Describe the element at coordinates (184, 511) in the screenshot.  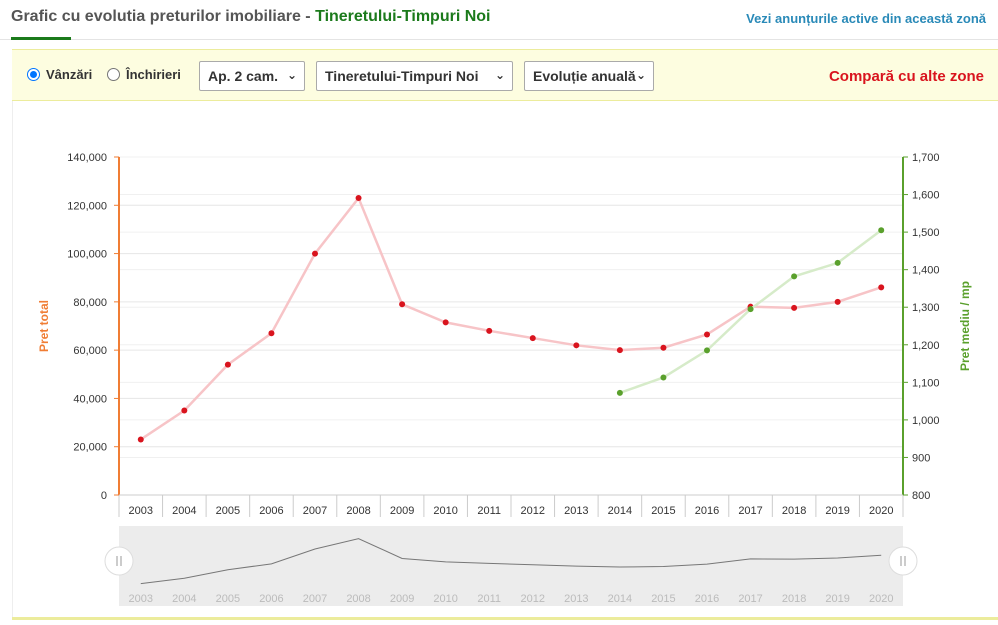
I see `x-tick-label: 2004` at that location.